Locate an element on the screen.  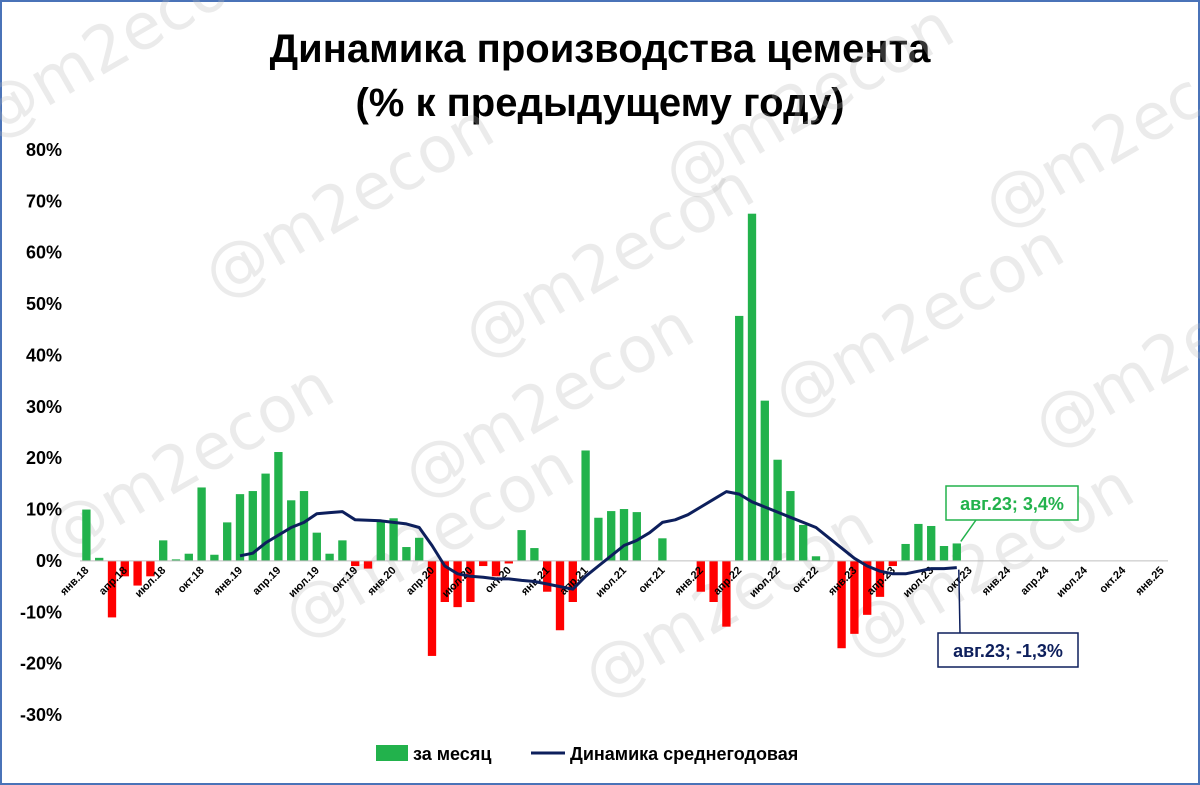
bar-окт.20 is located at coordinates (508, 562).